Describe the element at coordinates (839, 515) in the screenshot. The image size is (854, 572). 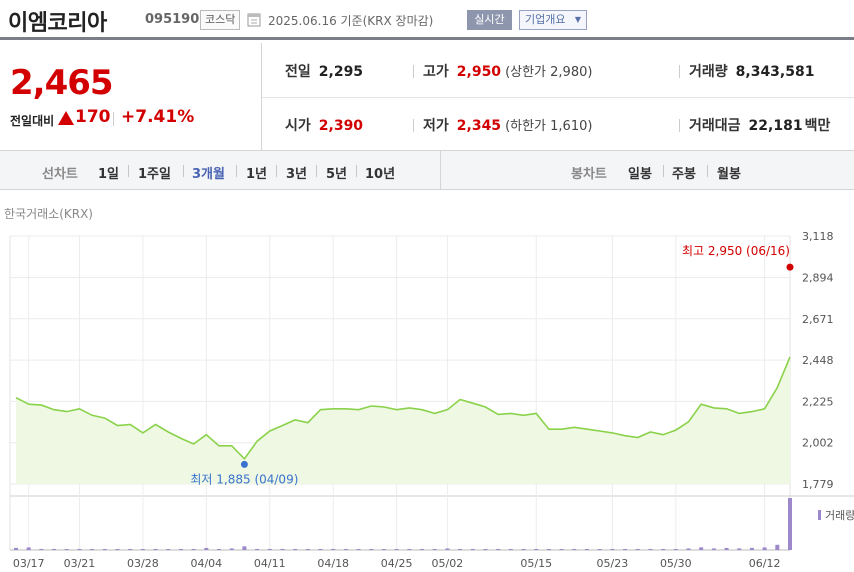
I see `volume-legend-label: 거래량` at that location.